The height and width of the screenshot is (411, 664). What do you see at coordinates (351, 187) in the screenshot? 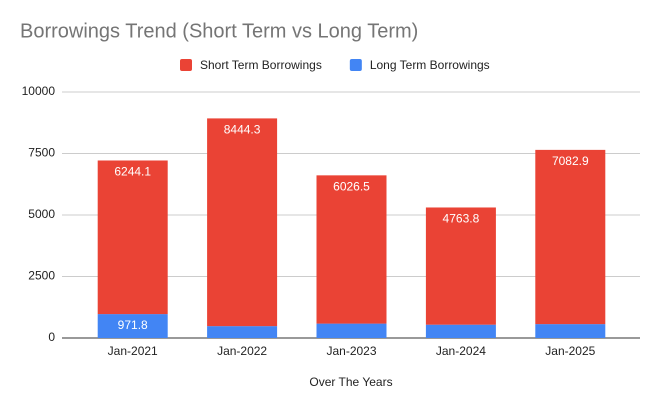
I see `data-label: 6026.5` at bounding box center [351, 187].